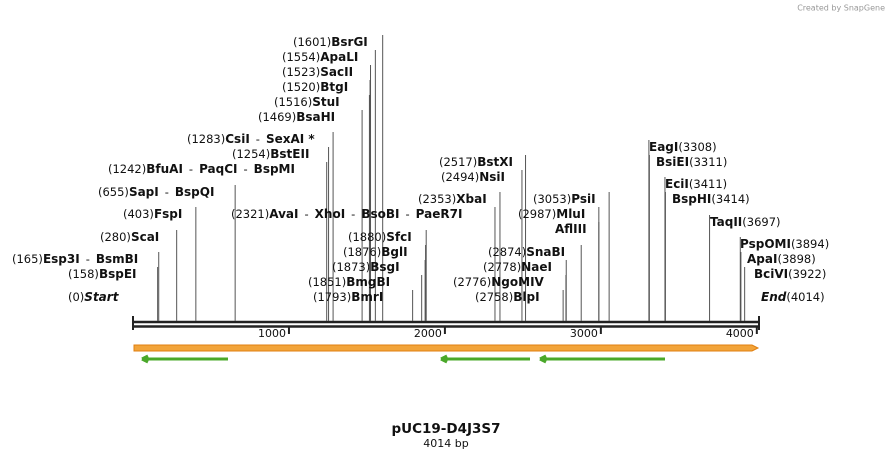 This screenshot has height=460, width=893. What do you see at coordinates (765, 244) in the screenshot?
I see `enzyme-name: PspOMI` at bounding box center [765, 244].